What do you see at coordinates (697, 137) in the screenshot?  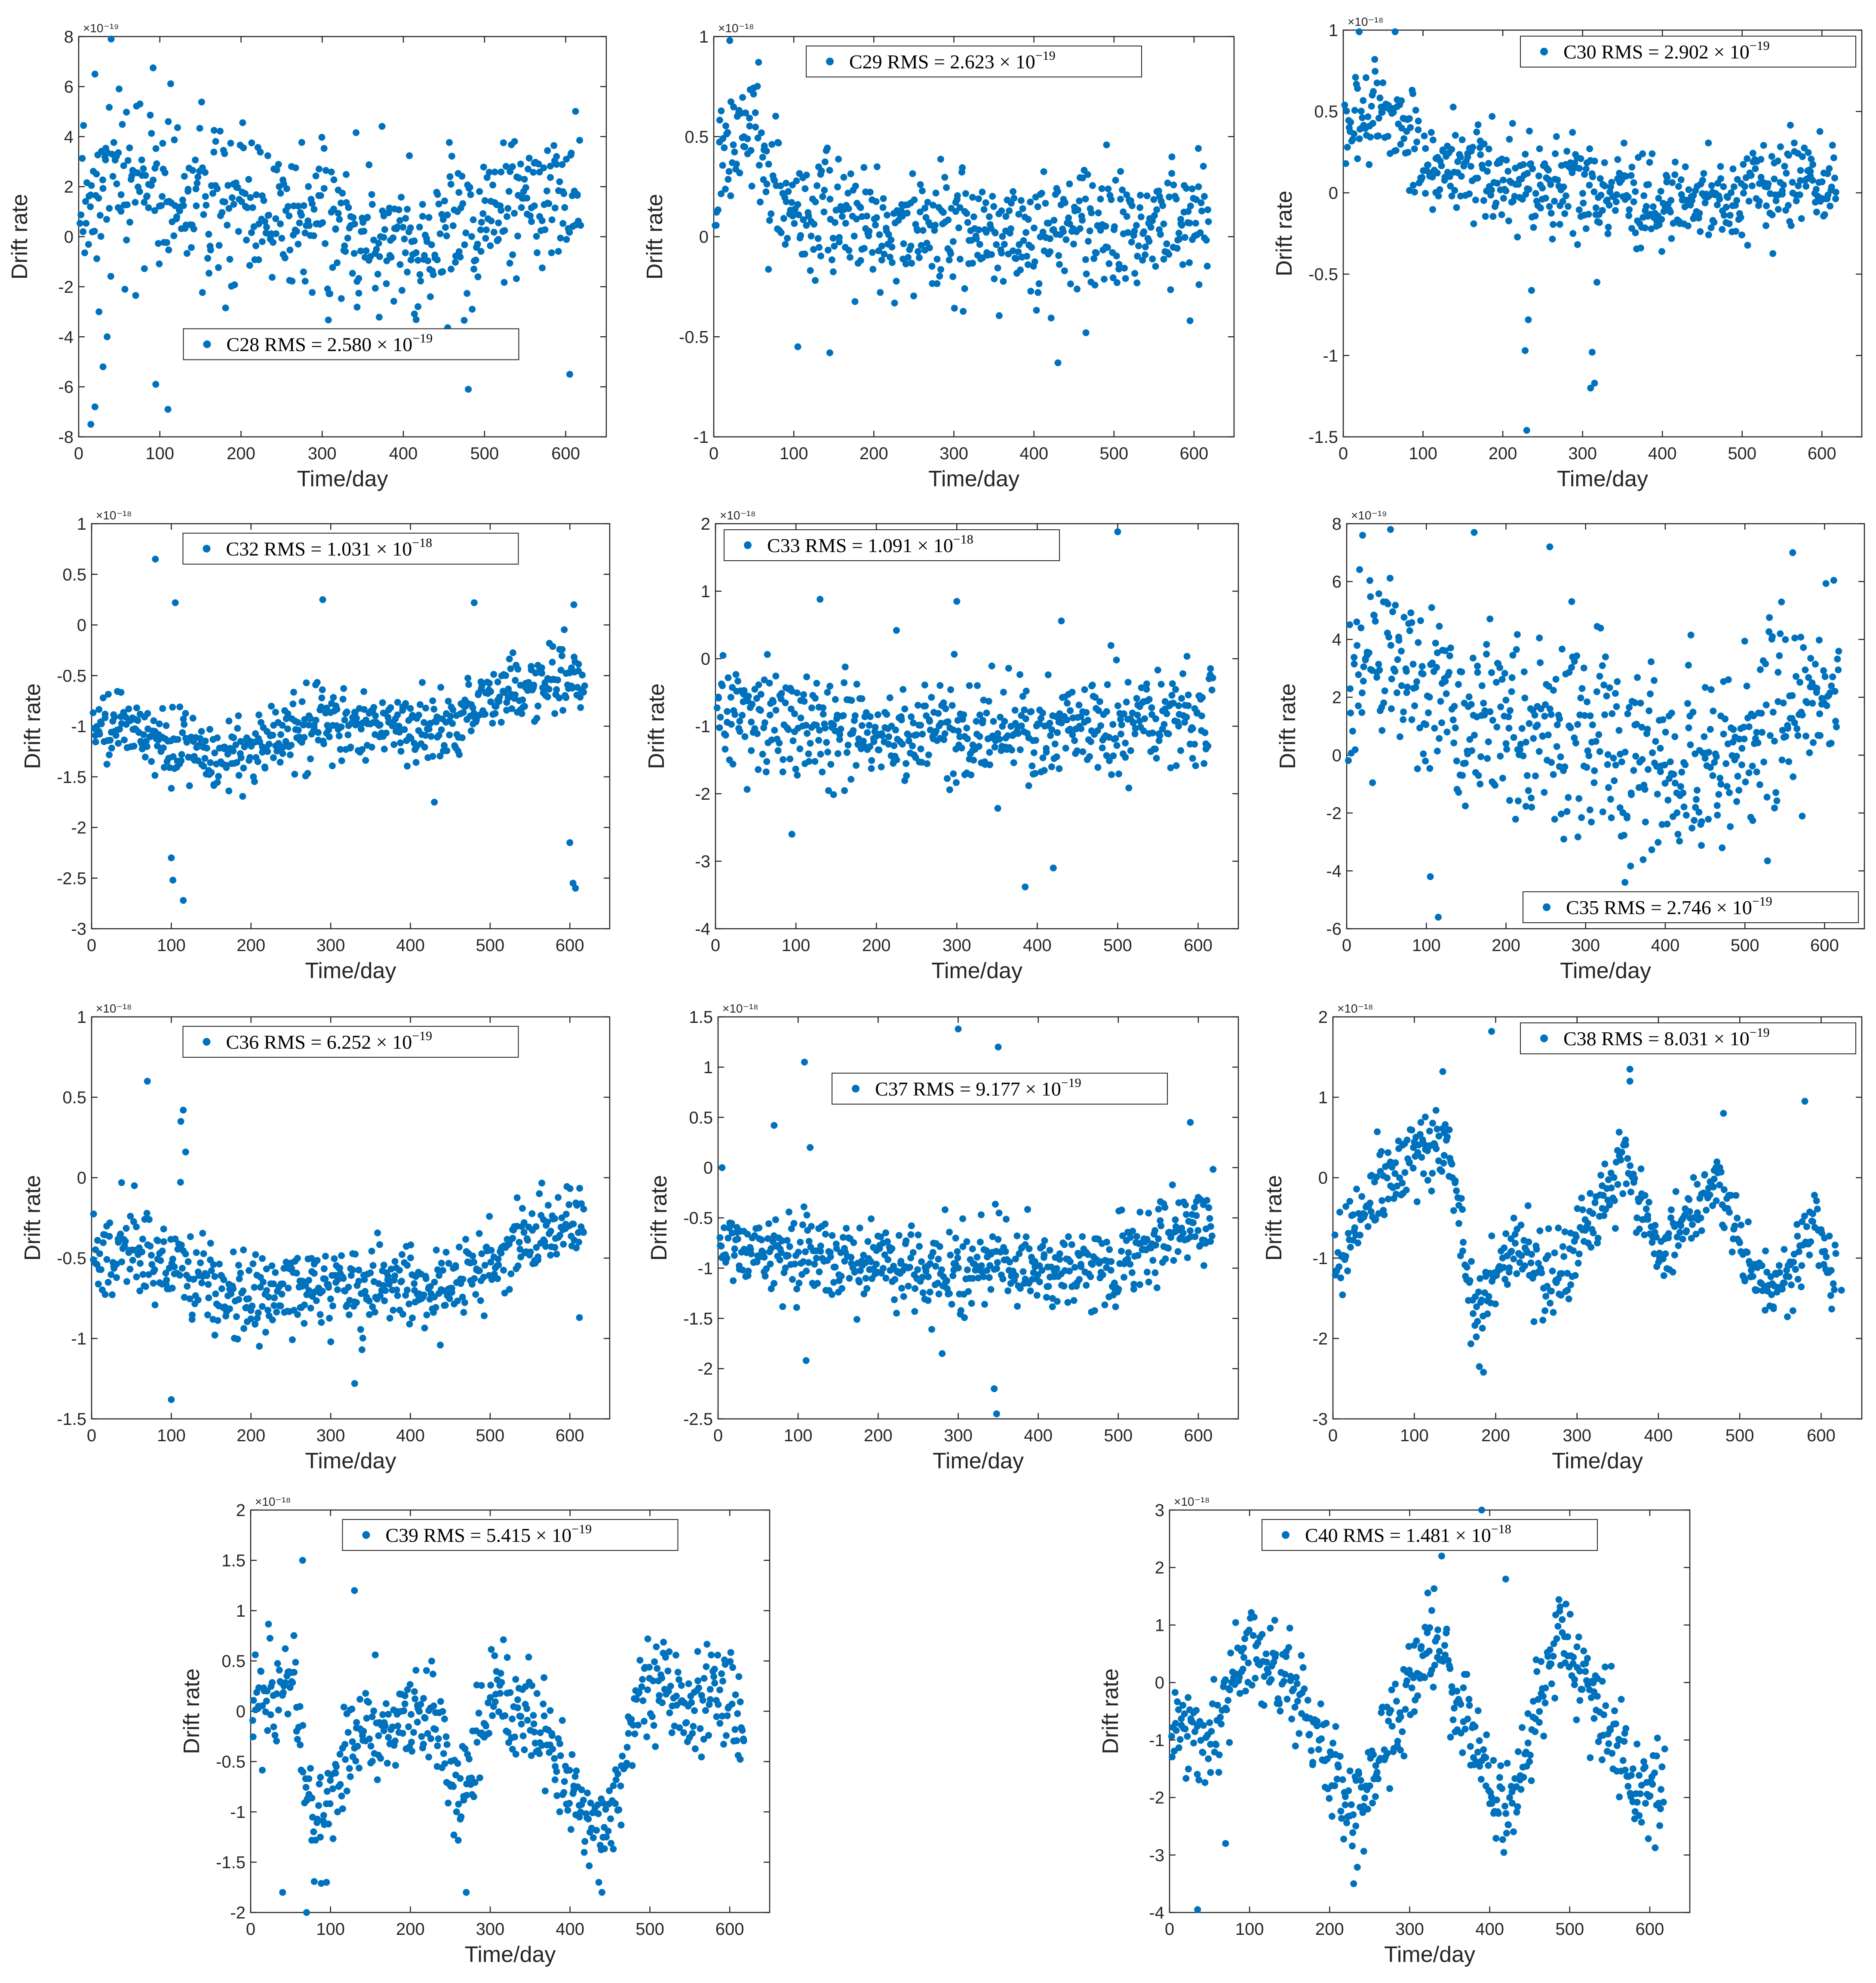 I see `y-tick-label: 0.5` at bounding box center [697, 137].